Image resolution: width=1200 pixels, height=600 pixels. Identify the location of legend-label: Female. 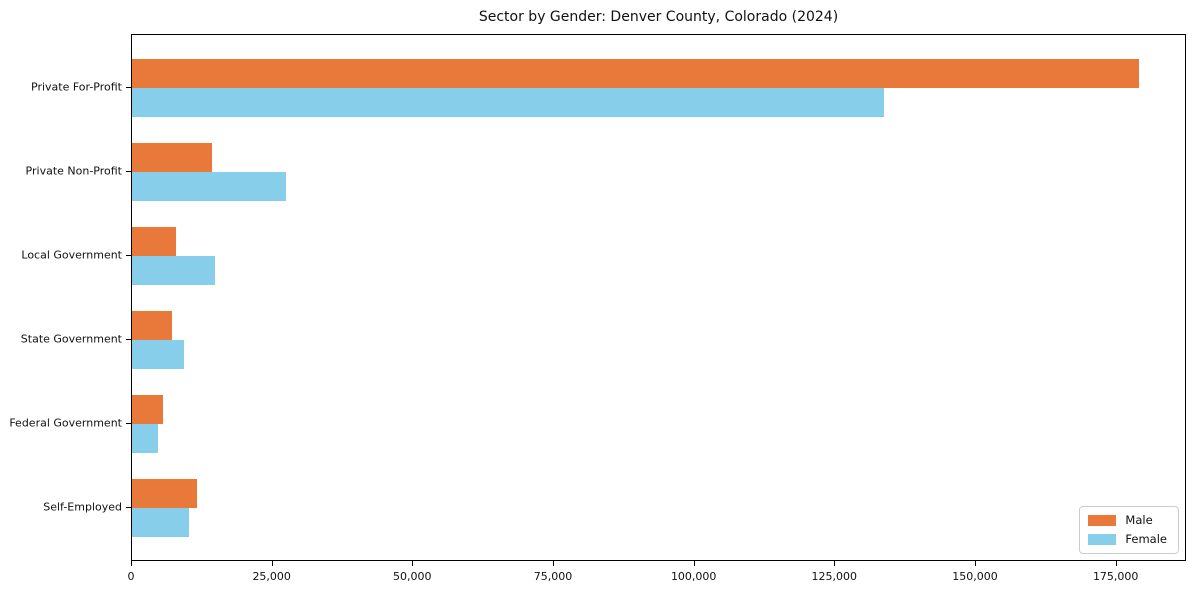
(1146, 539).